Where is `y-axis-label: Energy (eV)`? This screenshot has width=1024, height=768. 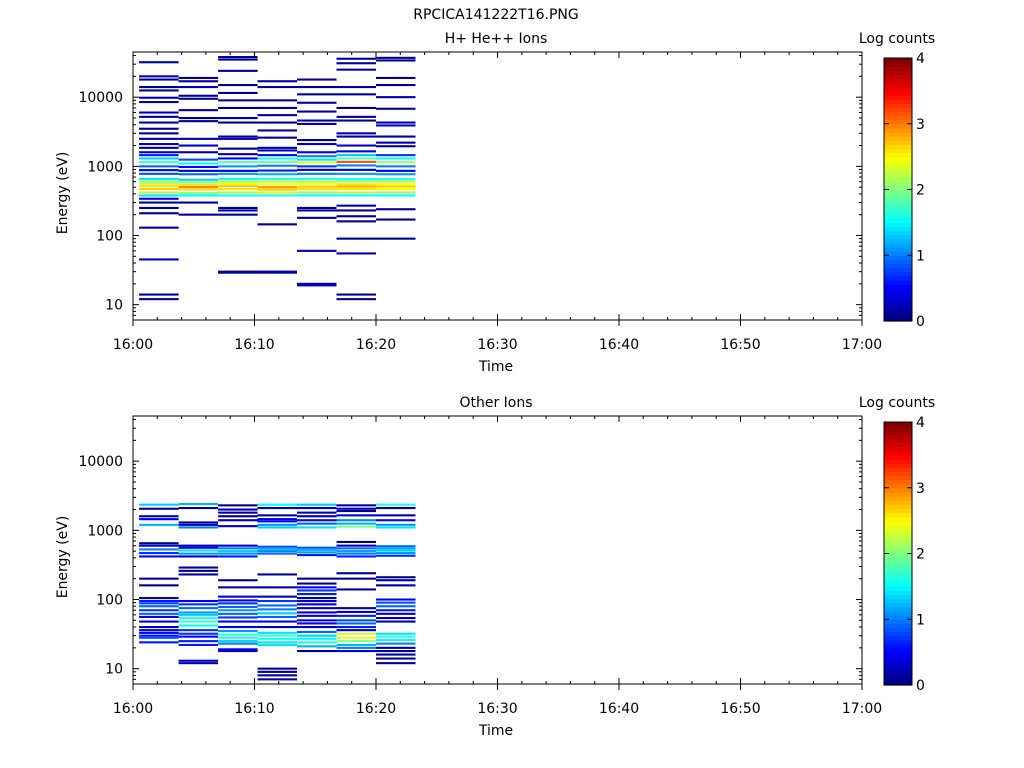 y-axis-label: Energy (eV) is located at coordinates (63, 557).